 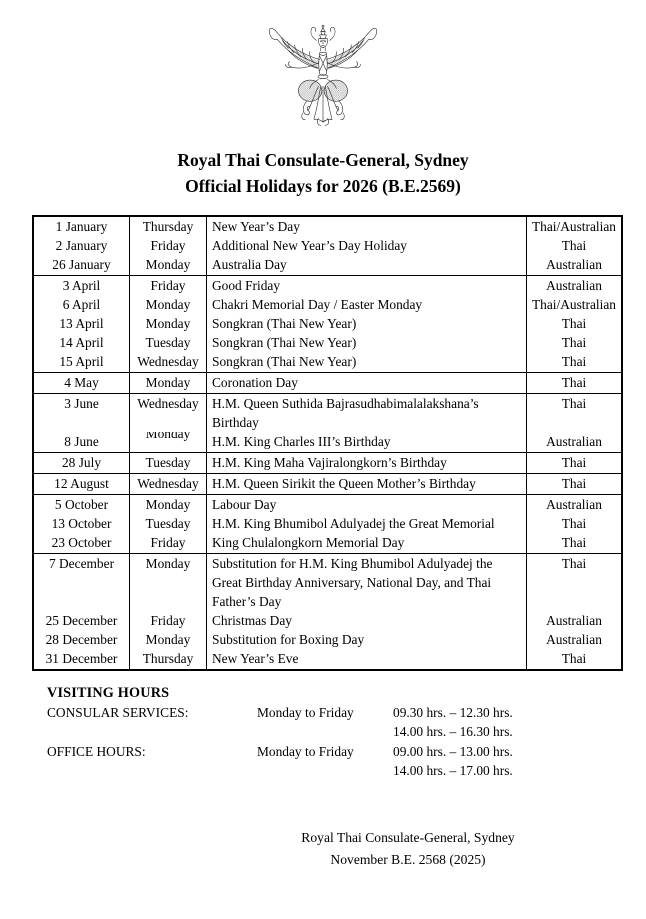 What do you see at coordinates (305, 751) in the screenshot?
I see `hours-days: Monday to Friday` at bounding box center [305, 751].